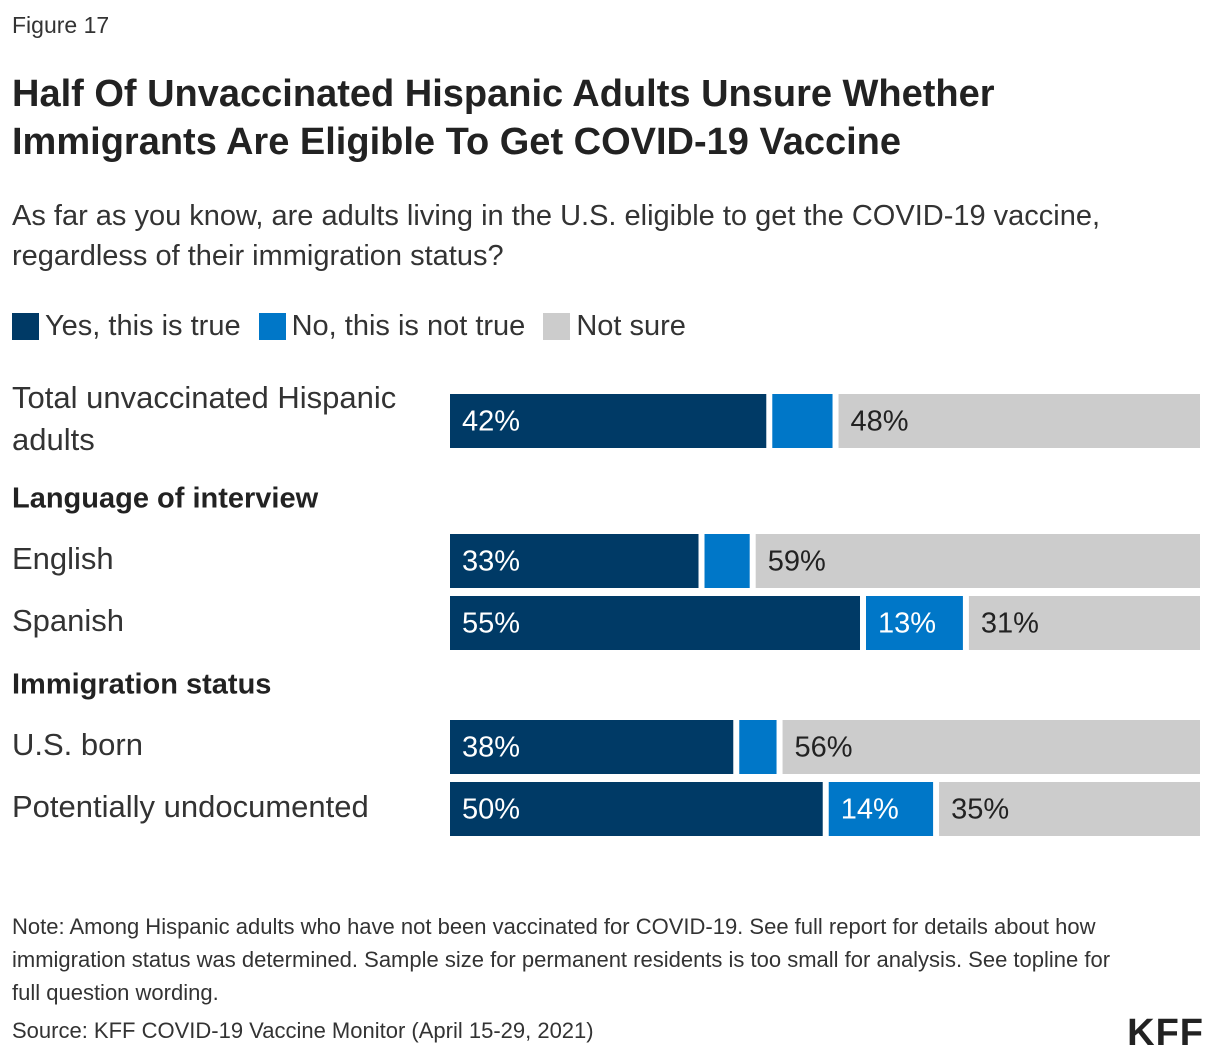  What do you see at coordinates (1019, 421) in the screenshot?
I see `bar-total-unvaccinated-hispanic-adults-not-sure` at bounding box center [1019, 421].